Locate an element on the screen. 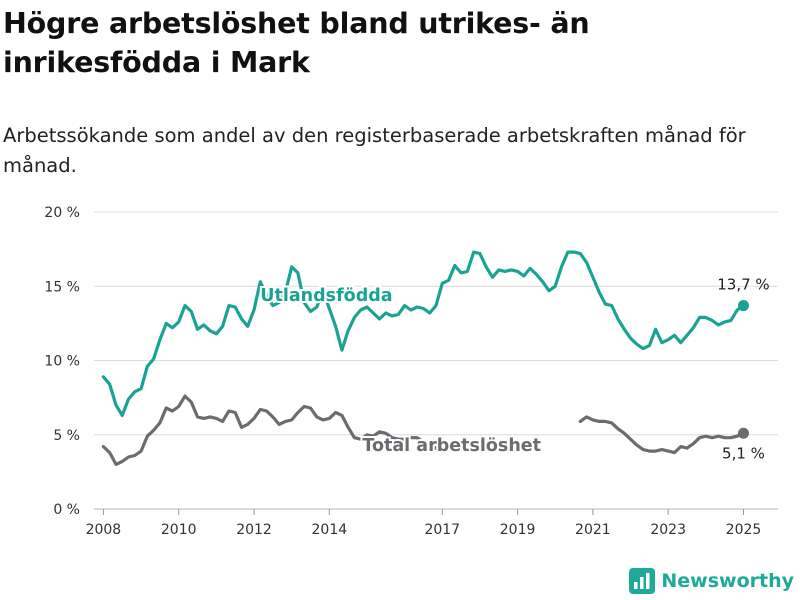 This screenshot has width=800, height=600. series-end-value-label: 13,7 % is located at coordinates (743, 285).